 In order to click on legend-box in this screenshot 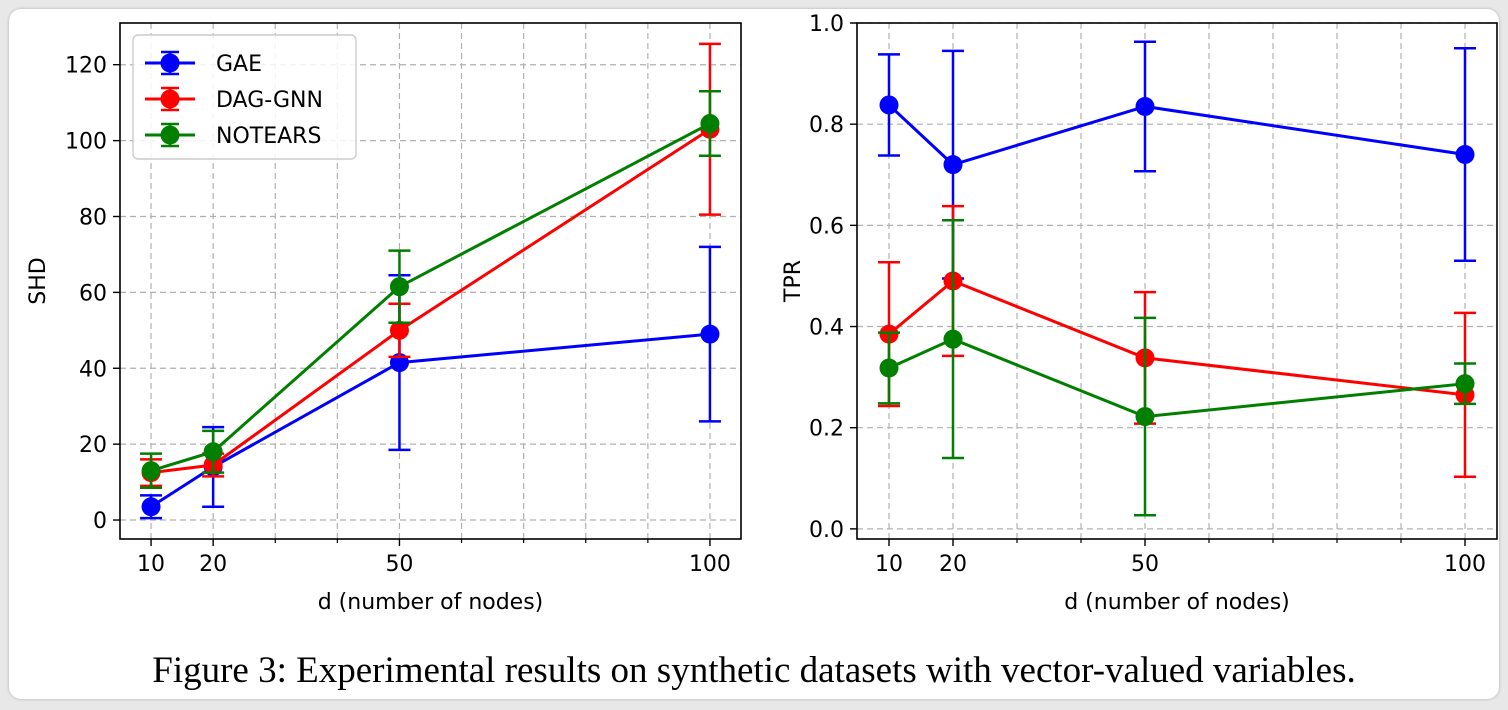, I will do `click(244, 97)`.